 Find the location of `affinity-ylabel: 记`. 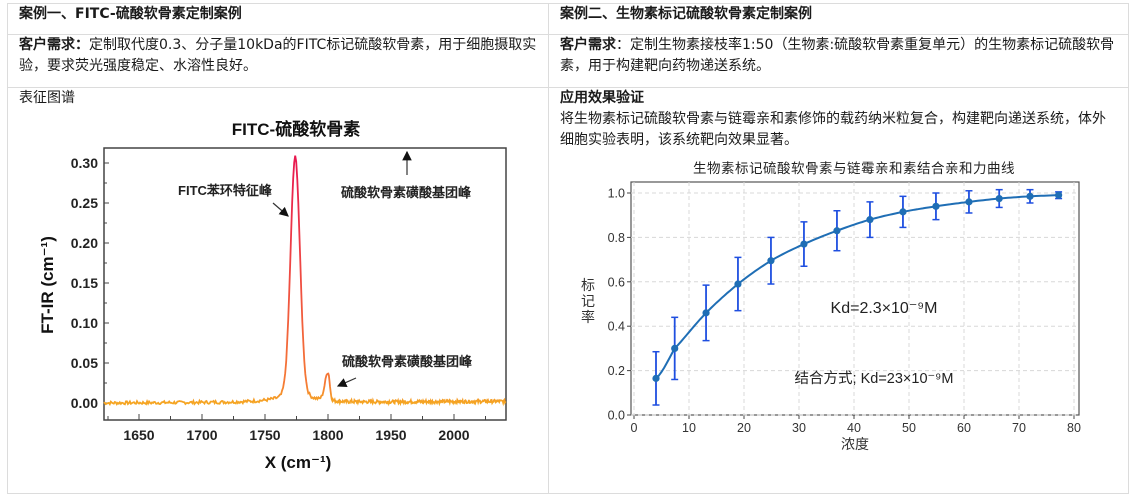

affinity-ylabel: 记 is located at coordinates (588, 301).